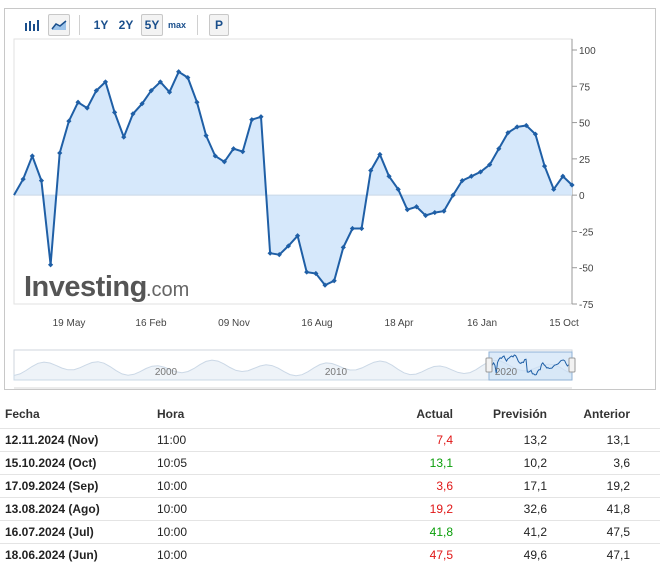 The width and height of the screenshot is (660, 566). What do you see at coordinates (176, 25) in the screenshot?
I see `range-max-button: max` at bounding box center [176, 25].